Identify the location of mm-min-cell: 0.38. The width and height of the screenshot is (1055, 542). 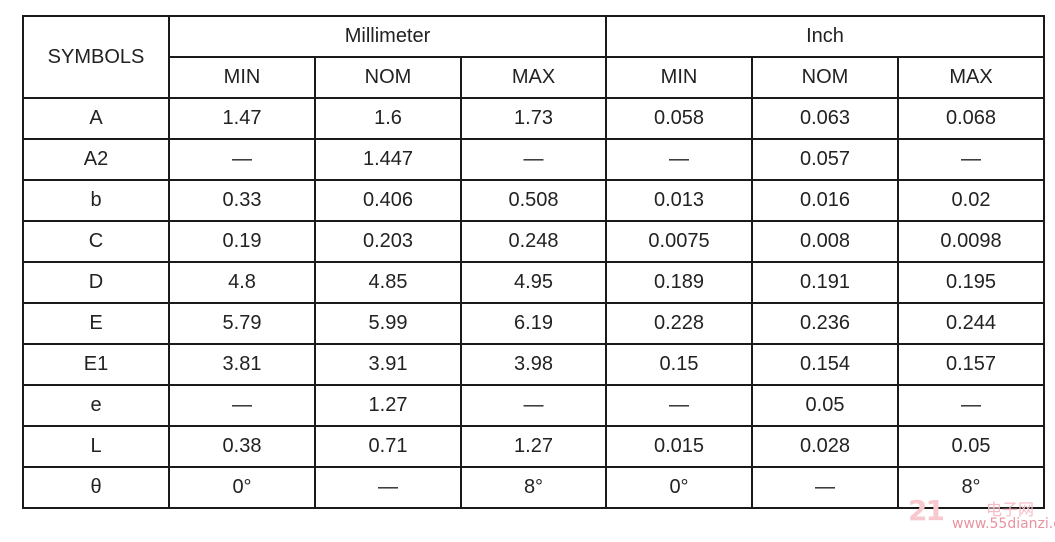
(242, 446).